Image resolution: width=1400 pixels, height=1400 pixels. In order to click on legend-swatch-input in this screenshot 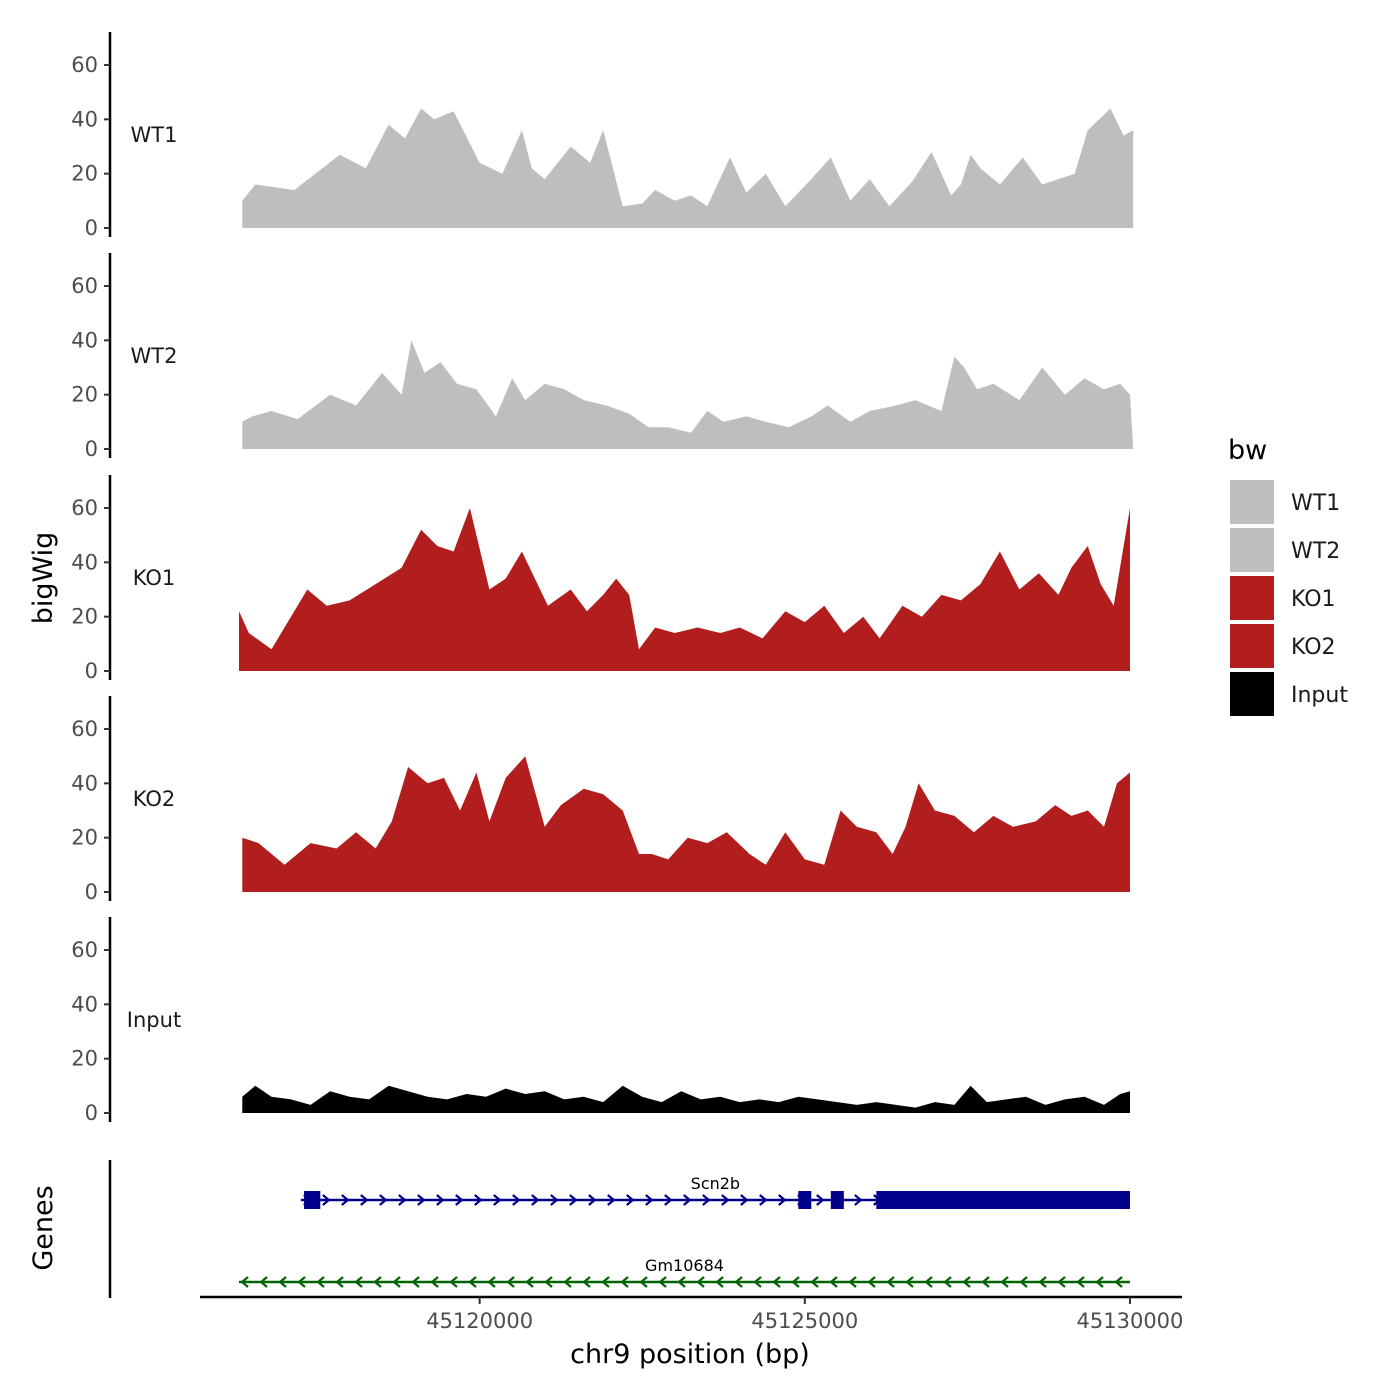, I will do `click(1252, 694)`.